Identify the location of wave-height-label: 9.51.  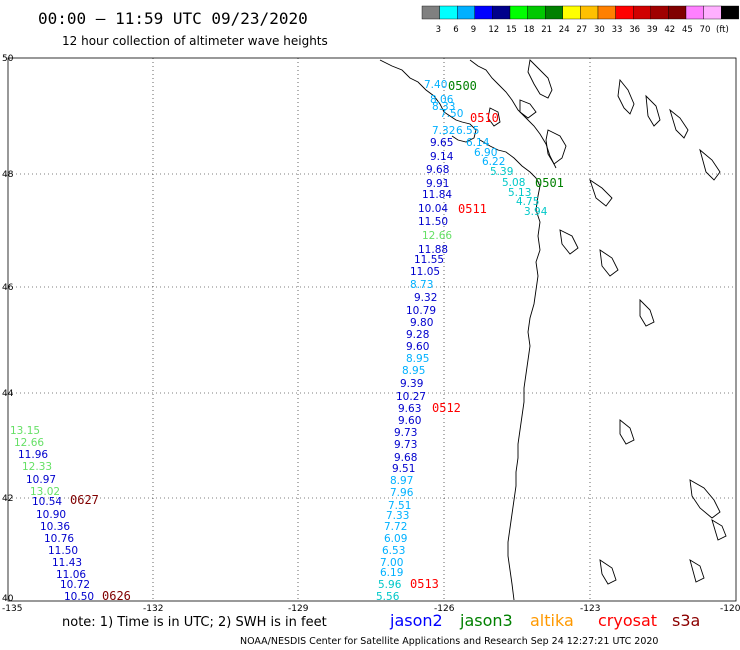
(403, 469).